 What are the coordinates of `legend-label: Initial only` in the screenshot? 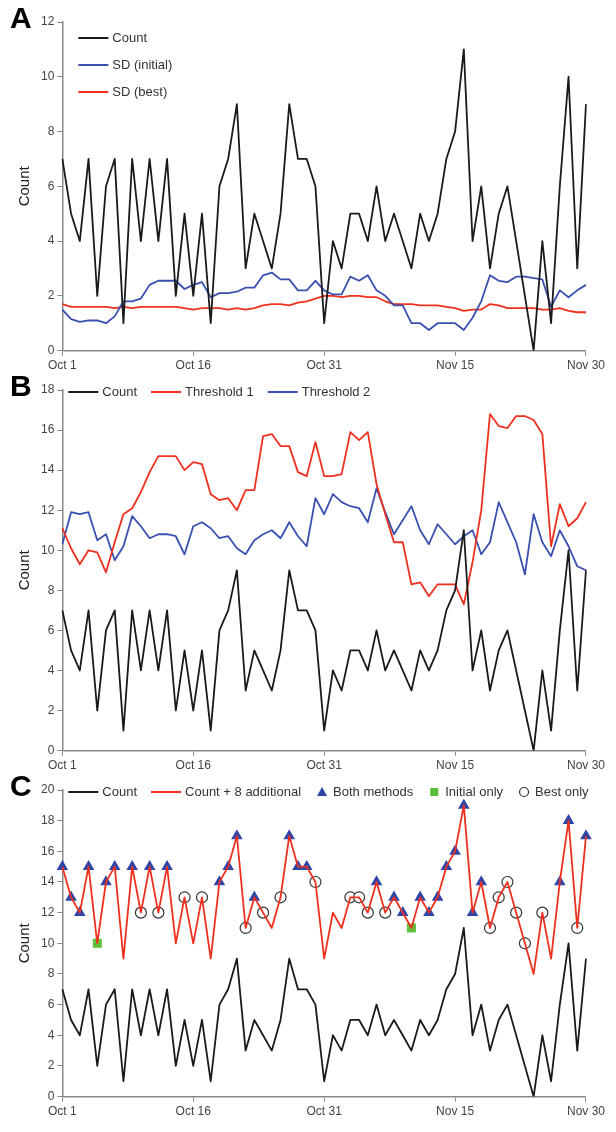 It's located at (474, 791).